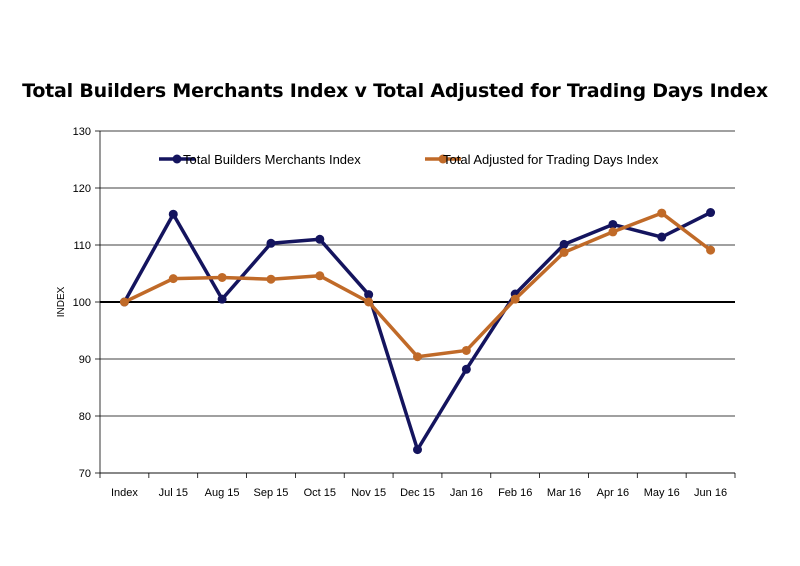 The width and height of the screenshot is (800, 566). I want to click on x-tick-label: May 16, so click(662, 493).